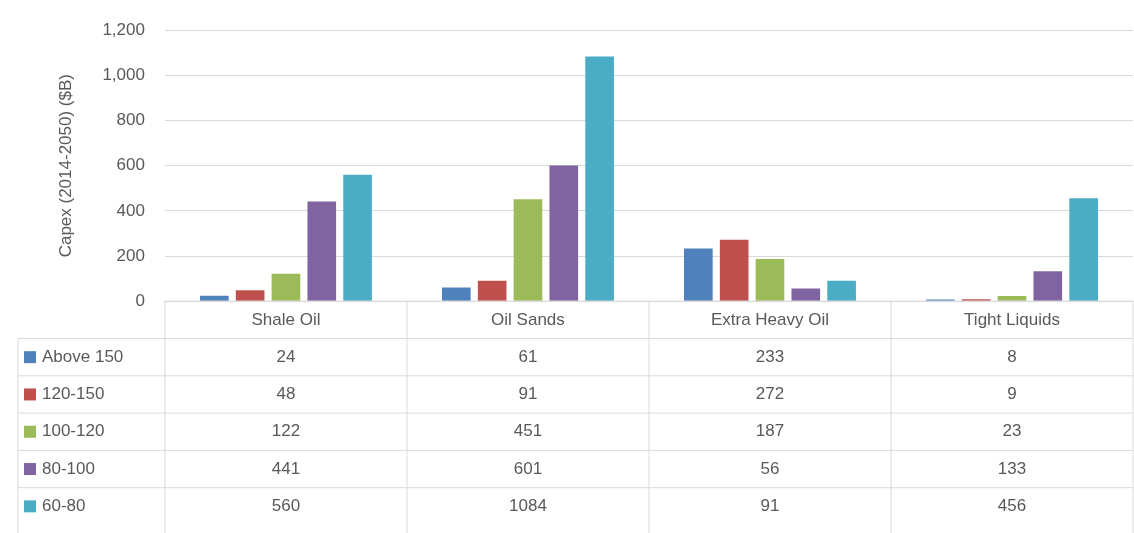  What do you see at coordinates (1012, 431) in the screenshot?
I see `data-label: 23` at bounding box center [1012, 431].